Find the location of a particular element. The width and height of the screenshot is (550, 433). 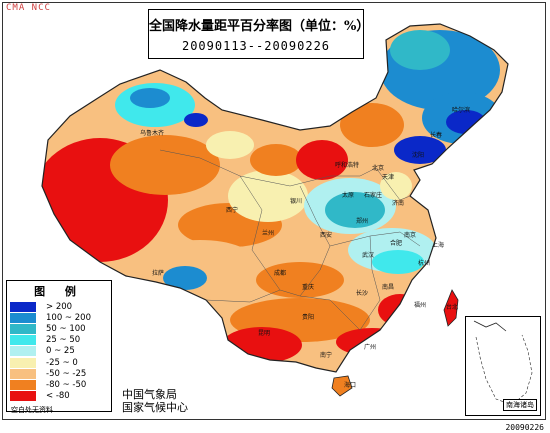

map-title: 全国降水量距平百分率图（单位：%） is located at coordinates (259, 26).